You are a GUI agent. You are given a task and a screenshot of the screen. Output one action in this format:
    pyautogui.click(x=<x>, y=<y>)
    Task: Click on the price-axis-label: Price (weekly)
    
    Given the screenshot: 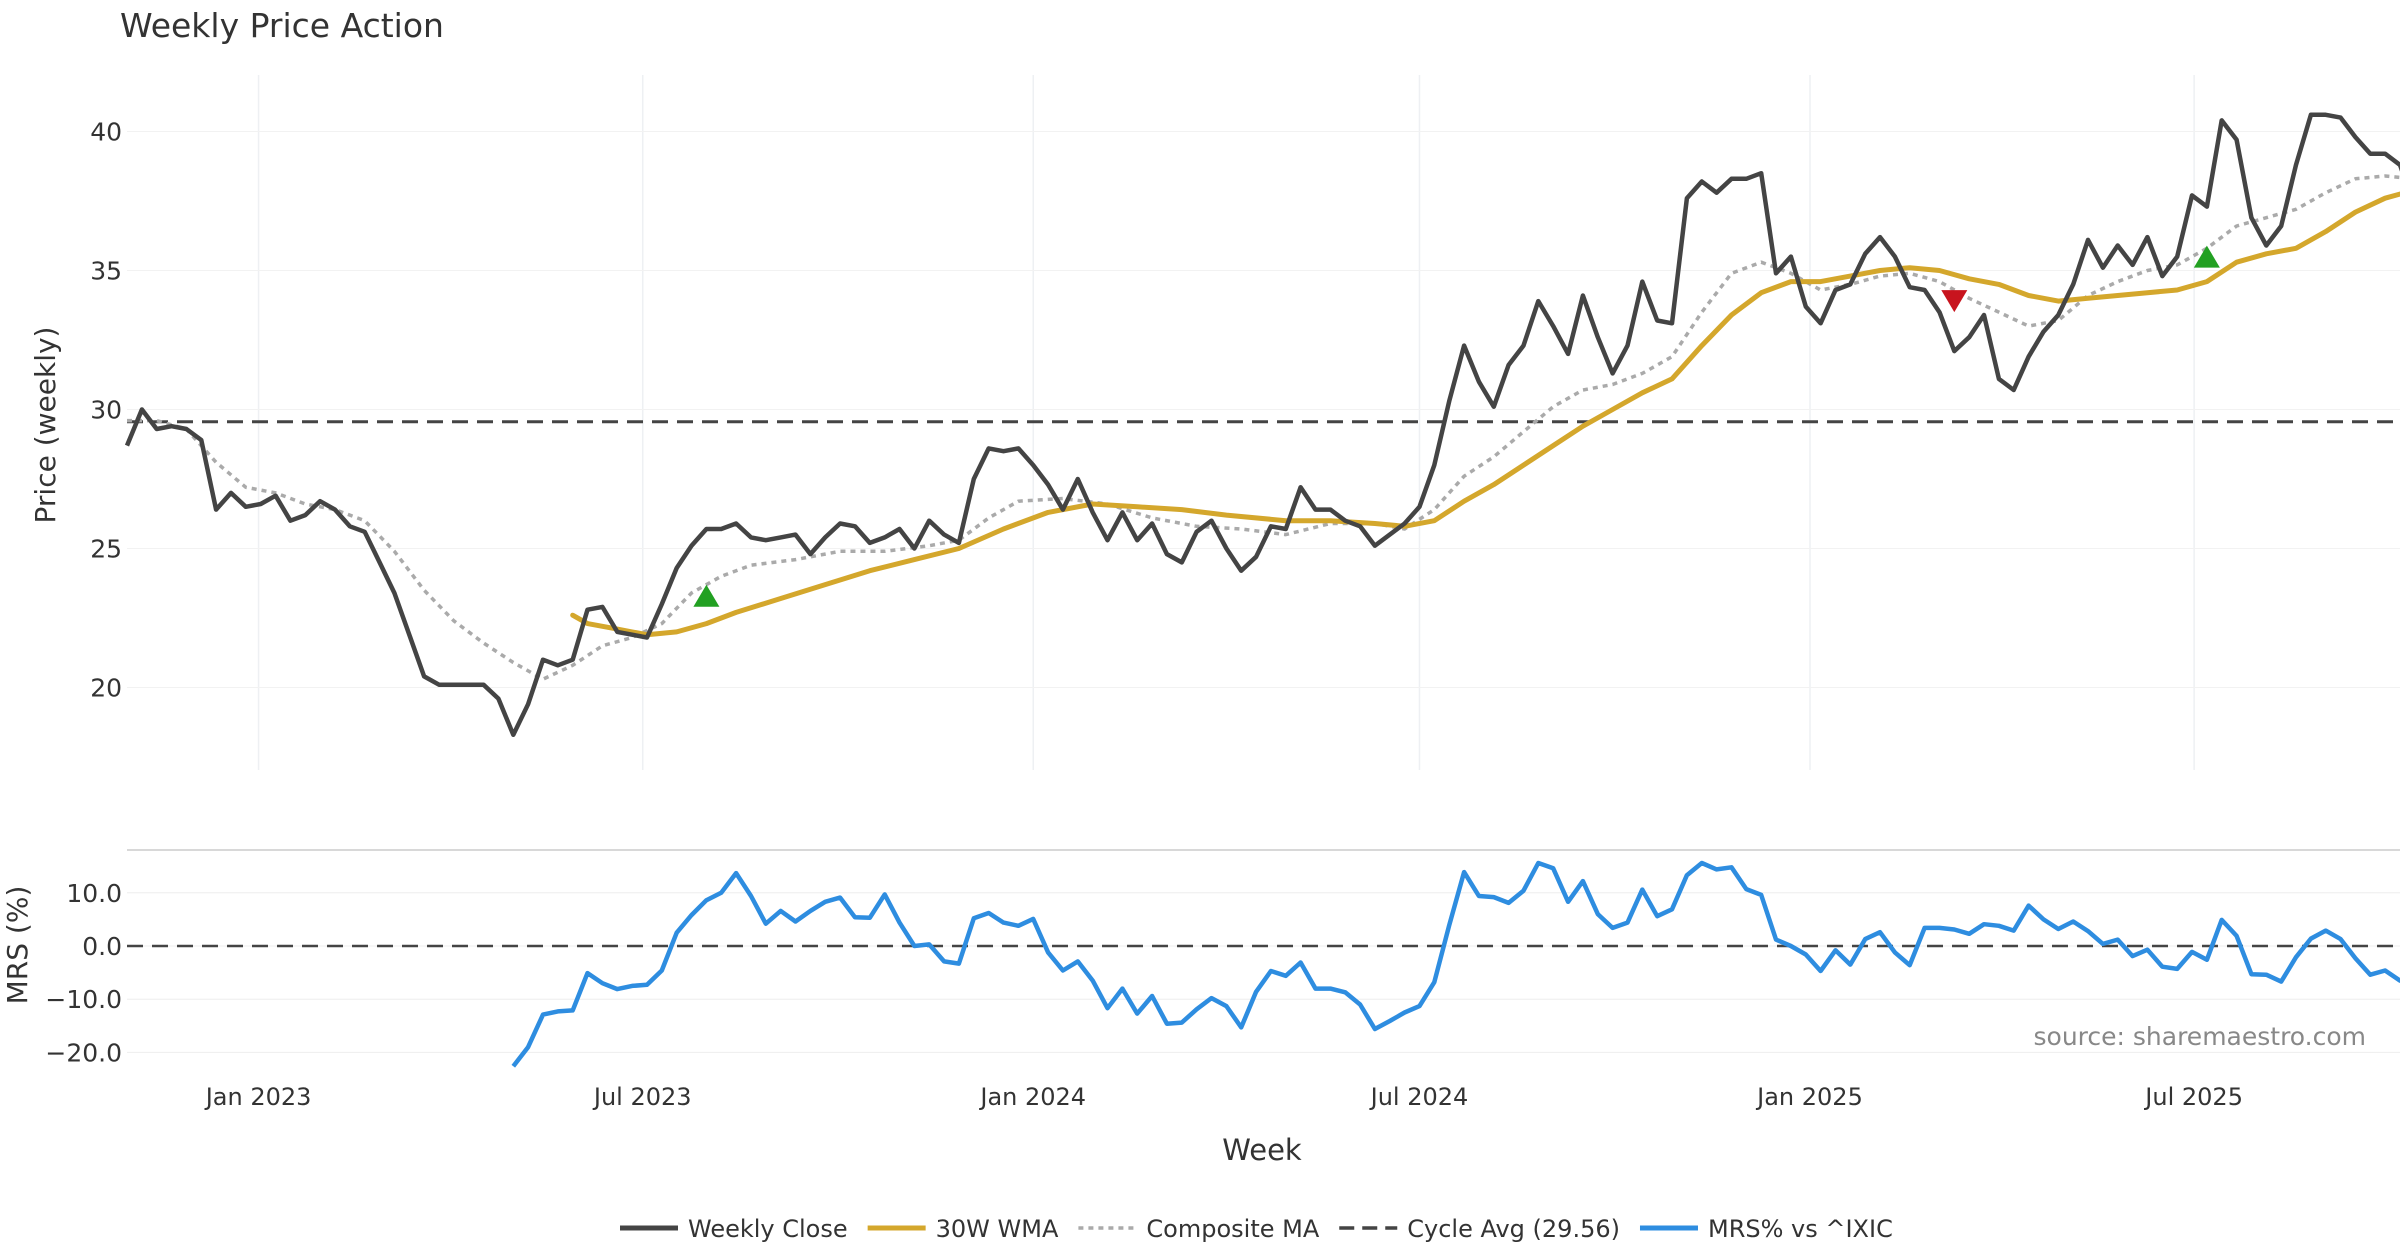 What is the action you would take?
    pyautogui.click(x=45, y=425)
    